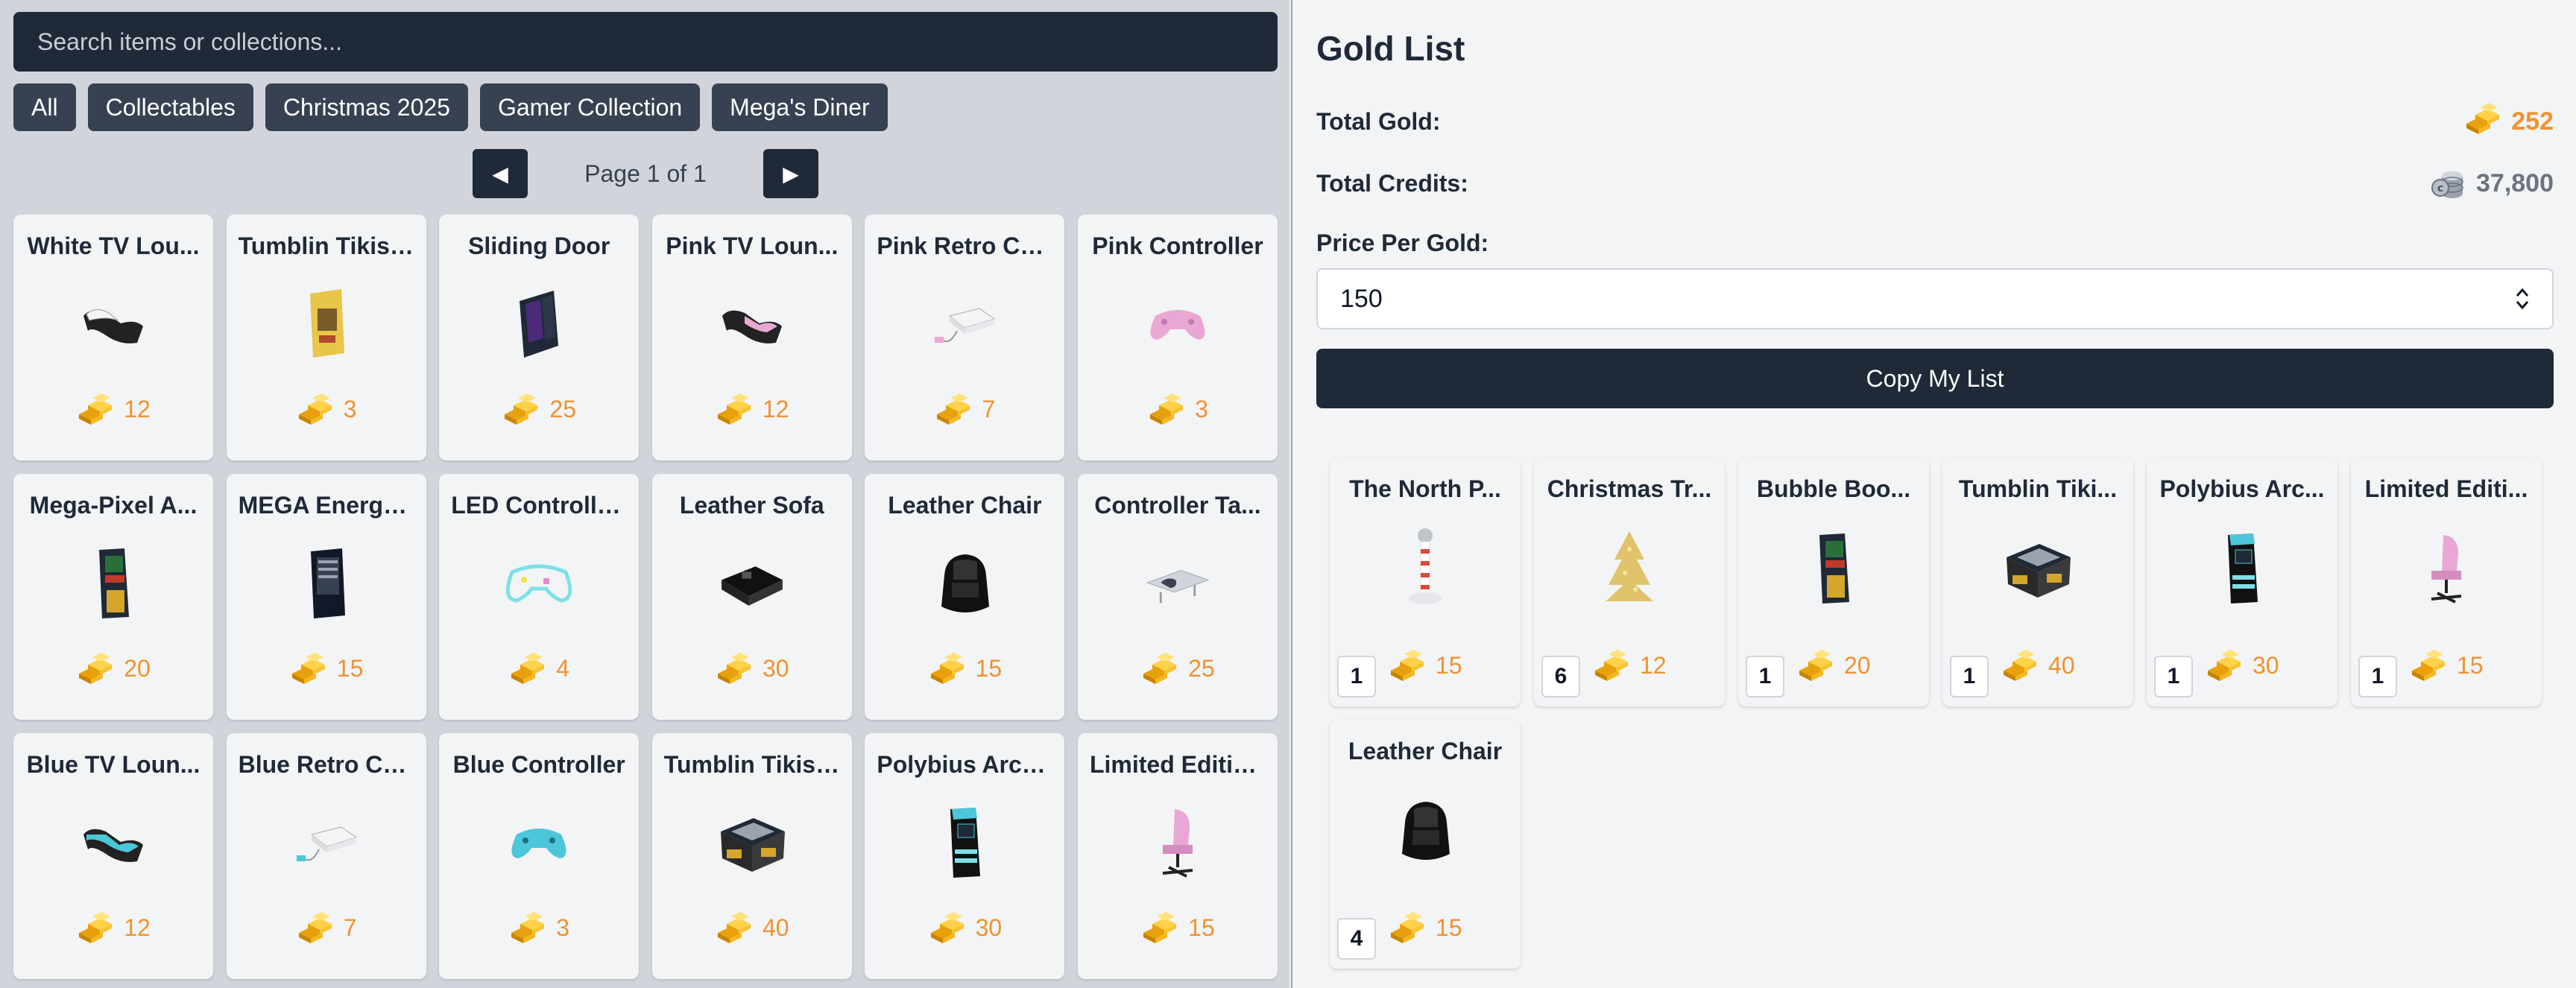 The width and height of the screenshot is (2576, 988). What do you see at coordinates (1177, 597) in the screenshot?
I see `item-card: Controller Ta... 25` at bounding box center [1177, 597].